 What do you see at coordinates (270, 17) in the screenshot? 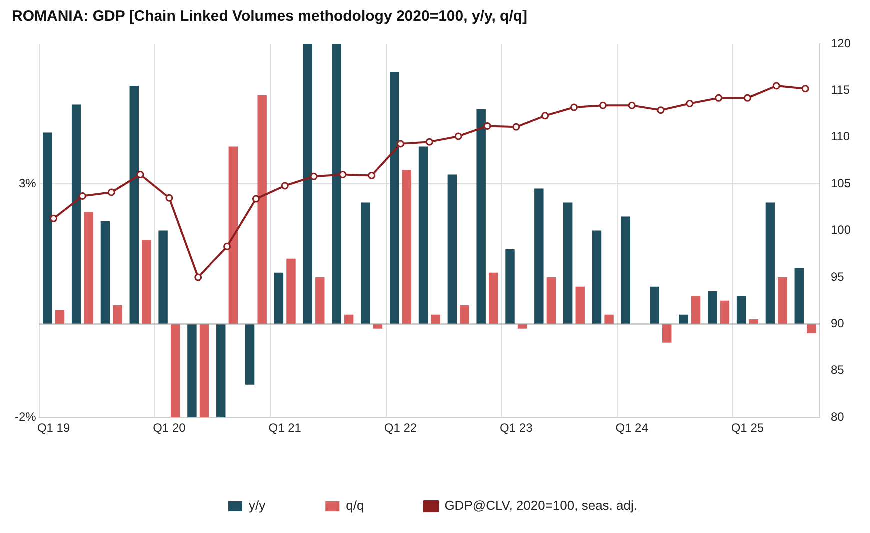
I see `chart-title: ROMANIA: GDP [Chain Linked Volumes methodology 2020=100, y/y, q/q]` at bounding box center [270, 17].